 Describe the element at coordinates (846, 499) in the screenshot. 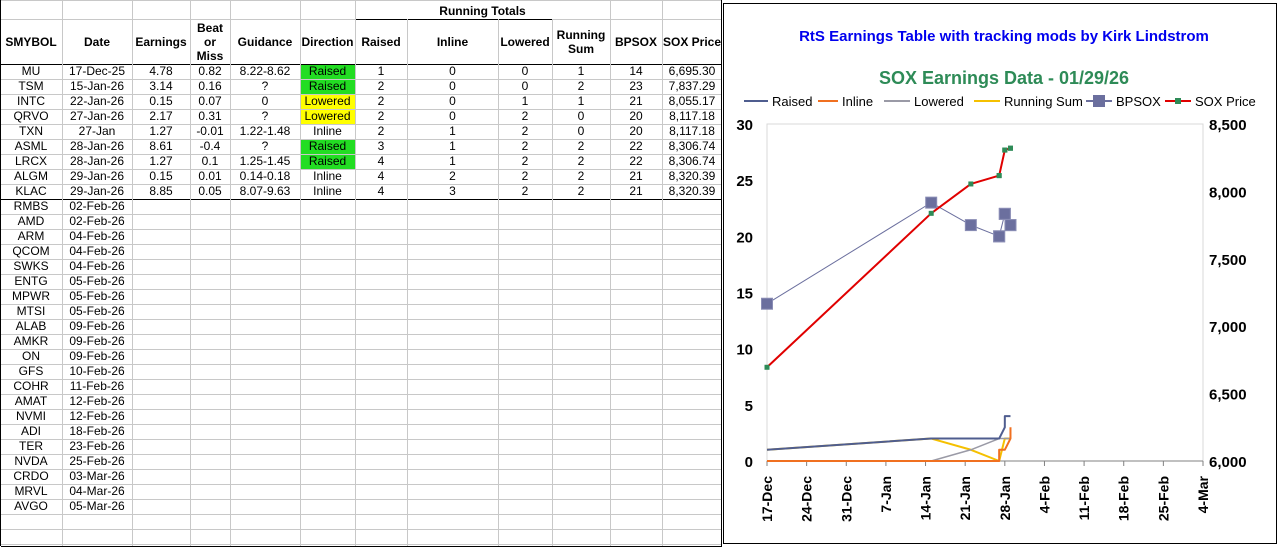

I see `x-axis-tick-label: 31-Dec` at that location.